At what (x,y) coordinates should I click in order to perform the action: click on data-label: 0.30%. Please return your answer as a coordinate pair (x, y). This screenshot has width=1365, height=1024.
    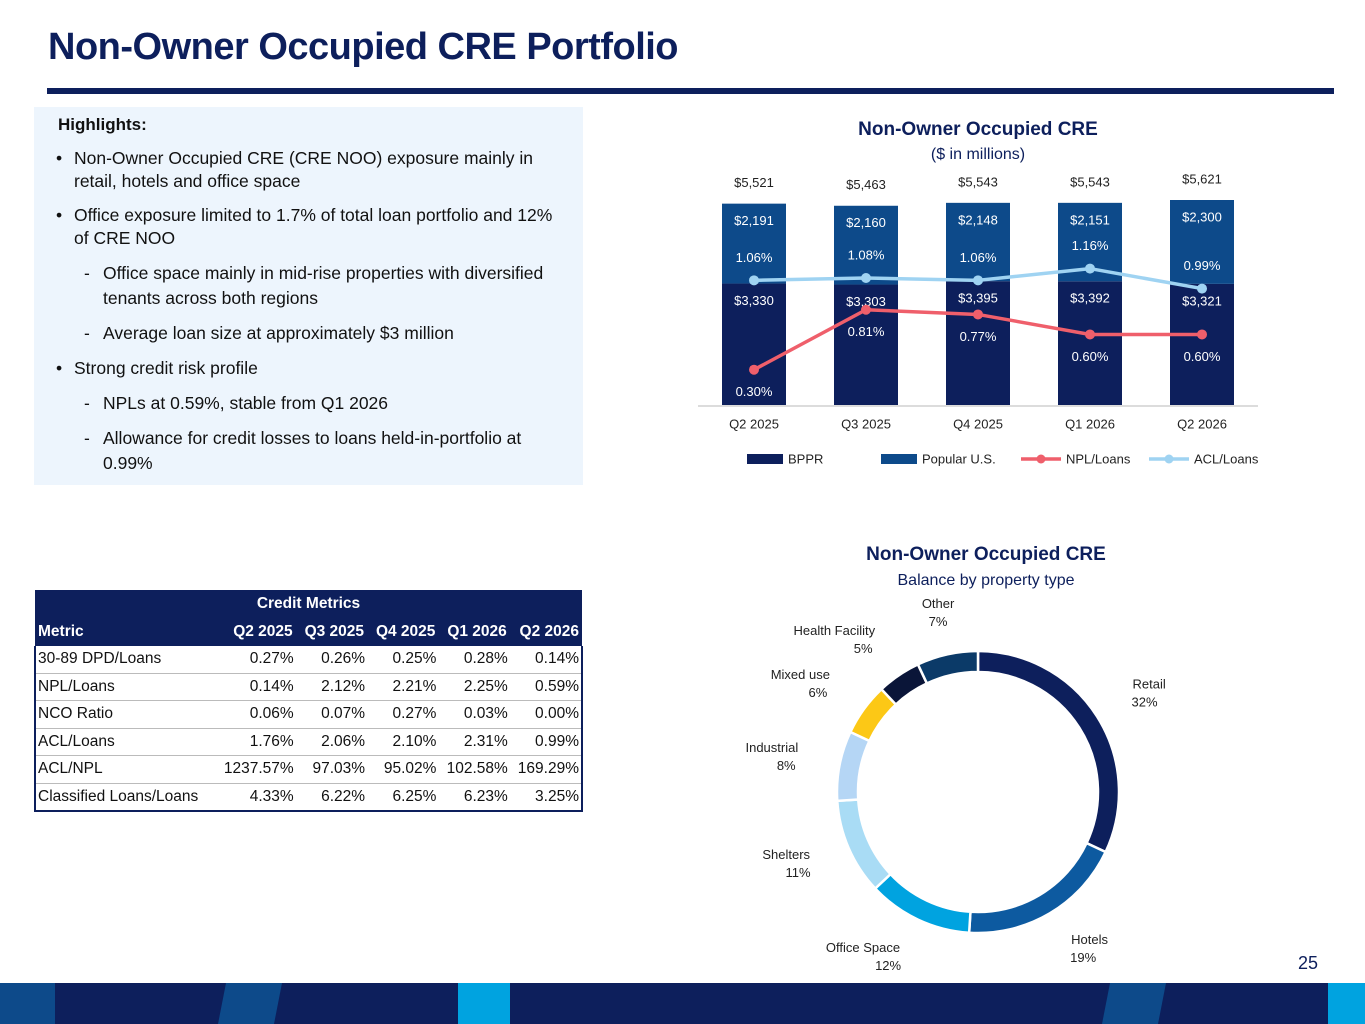
    Looking at the image, I should click on (754, 391).